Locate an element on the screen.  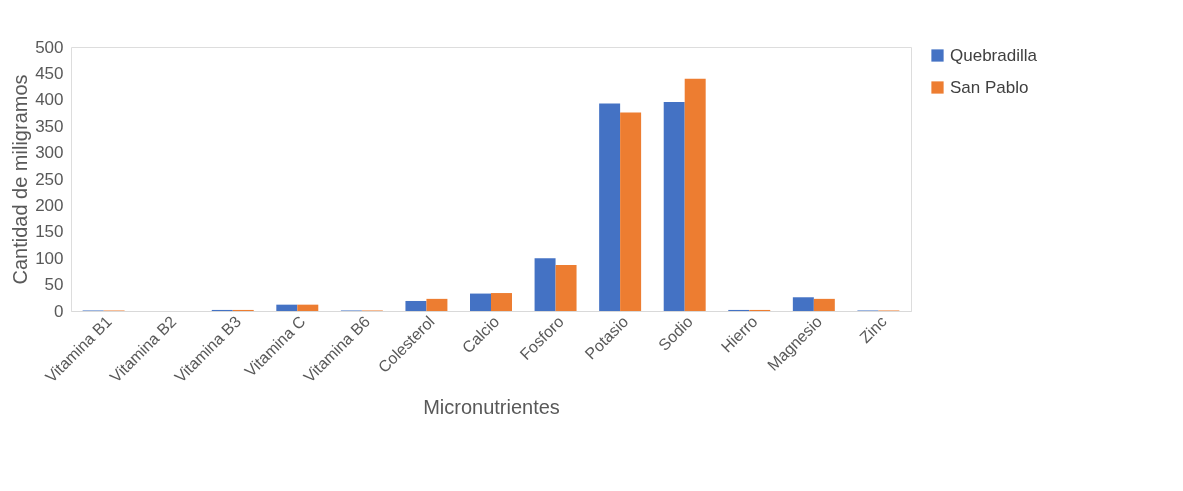
y-tick-label: 350 is located at coordinates (49, 126).